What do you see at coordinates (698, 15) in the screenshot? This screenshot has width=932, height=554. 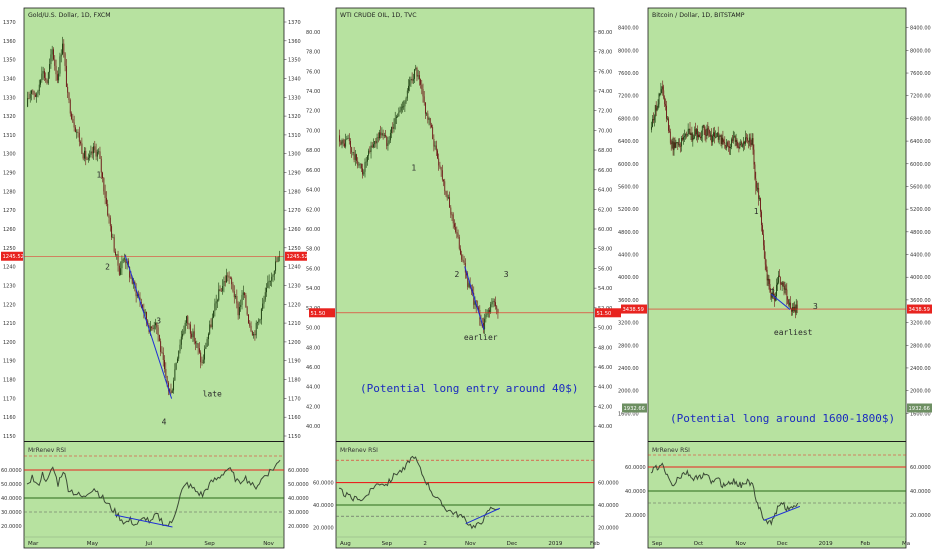 I see `chart-title: Bitcoin / Dollar, 1D, BITSTAMP` at bounding box center [698, 15].